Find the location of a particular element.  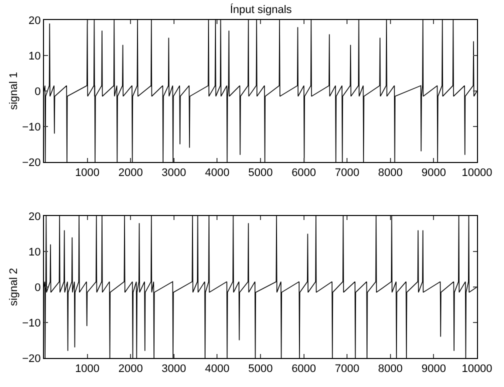

chart-title: Ínput signals is located at coordinates (261, 9).